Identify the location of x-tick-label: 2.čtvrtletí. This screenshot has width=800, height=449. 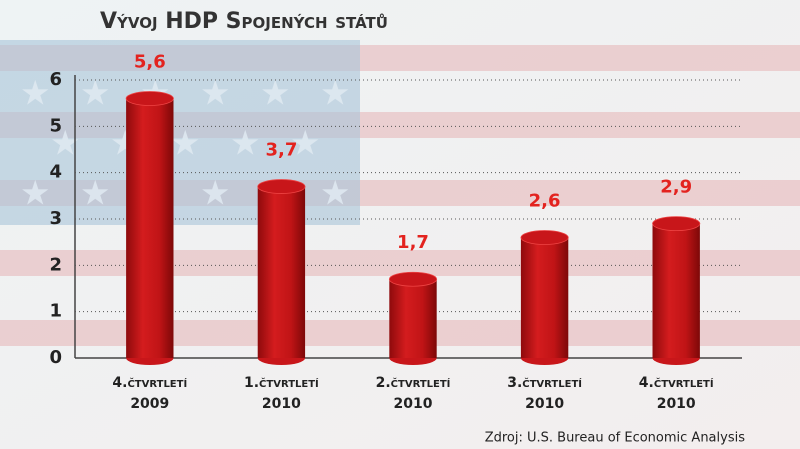
(413, 383).